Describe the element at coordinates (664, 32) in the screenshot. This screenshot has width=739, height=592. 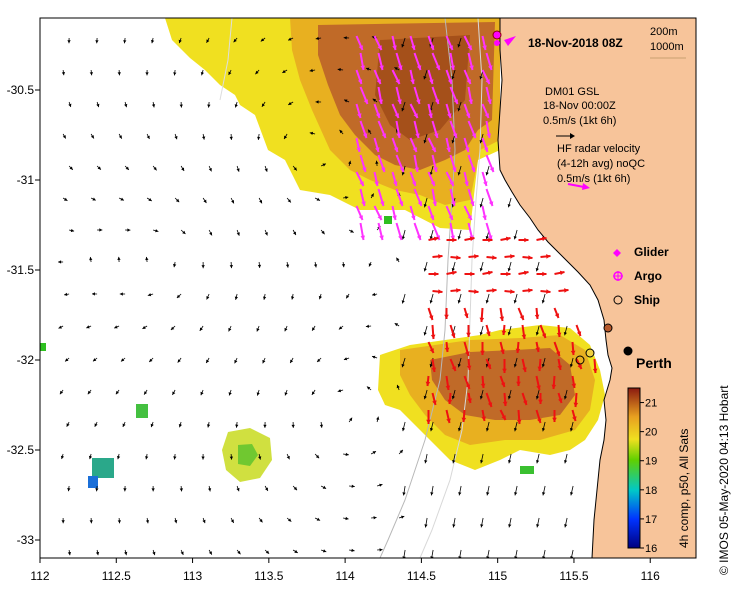
I see `isobath-200m-label: 200m` at that location.